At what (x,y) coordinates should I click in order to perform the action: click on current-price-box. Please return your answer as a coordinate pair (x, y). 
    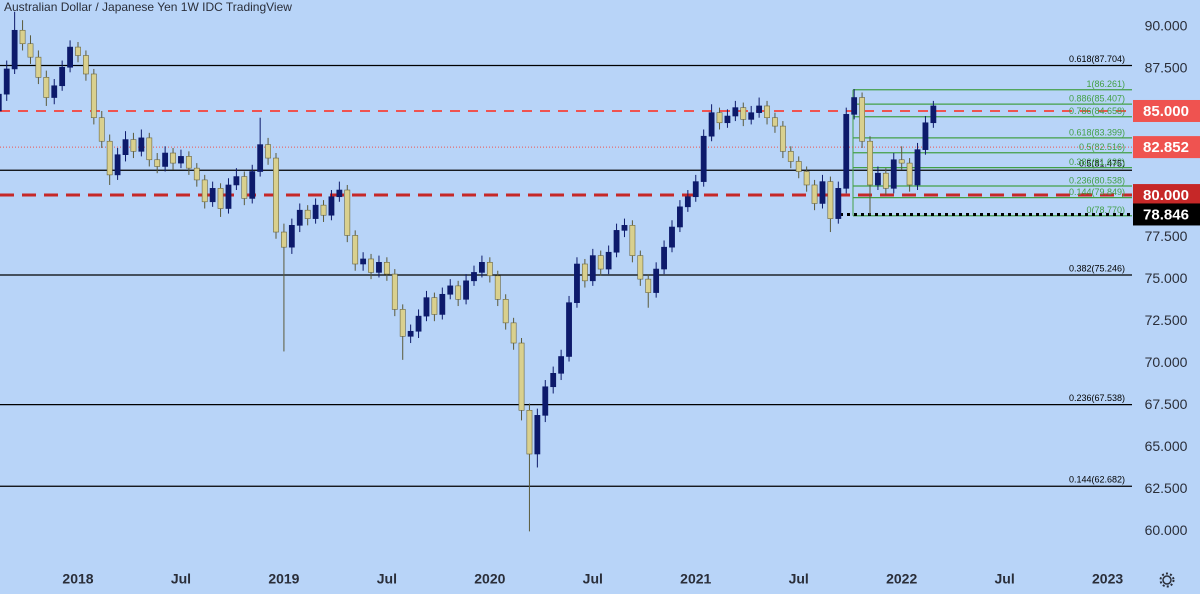
    Looking at the image, I should click on (1166, 147).